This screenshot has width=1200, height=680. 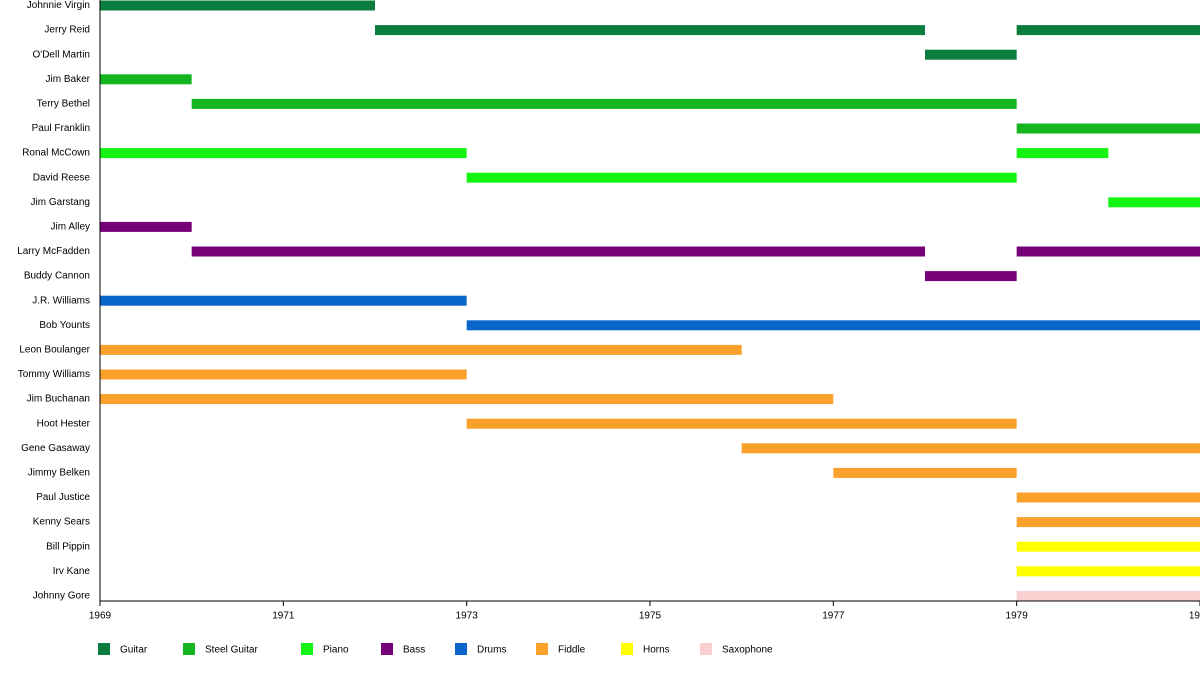 What do you see at coordinates (56, 153) in the screenshot?
I see `row-label: Ronal McCown` at bounding box center [56, 153].